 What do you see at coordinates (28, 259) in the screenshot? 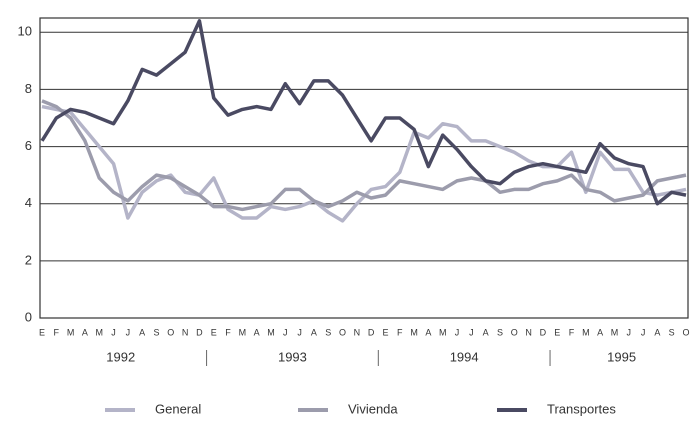
I see `y-tick-label: 2` at bounding box center [28, 259].